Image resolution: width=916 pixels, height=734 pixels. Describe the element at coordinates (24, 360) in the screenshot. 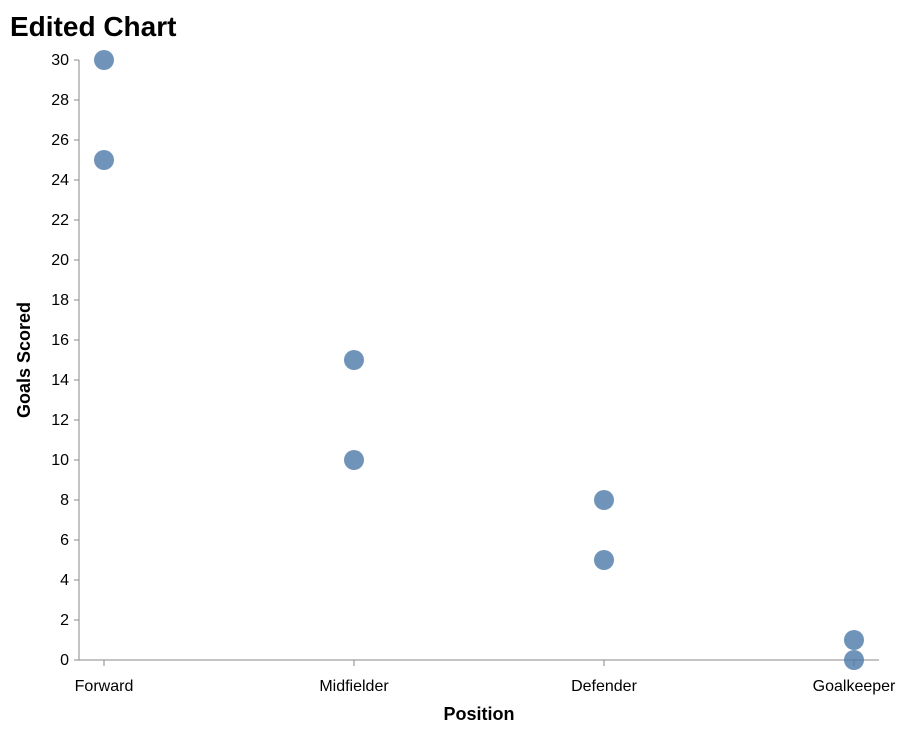

I see `y-axis-title: Goals Scored` at that location.